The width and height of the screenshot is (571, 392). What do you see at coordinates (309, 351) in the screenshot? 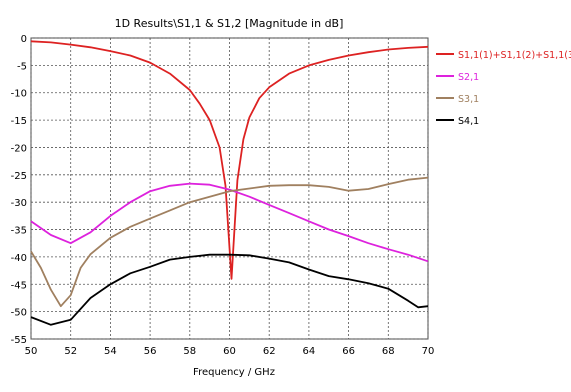
I see `x-tick-label: 64` at bounding box center [309, 351].